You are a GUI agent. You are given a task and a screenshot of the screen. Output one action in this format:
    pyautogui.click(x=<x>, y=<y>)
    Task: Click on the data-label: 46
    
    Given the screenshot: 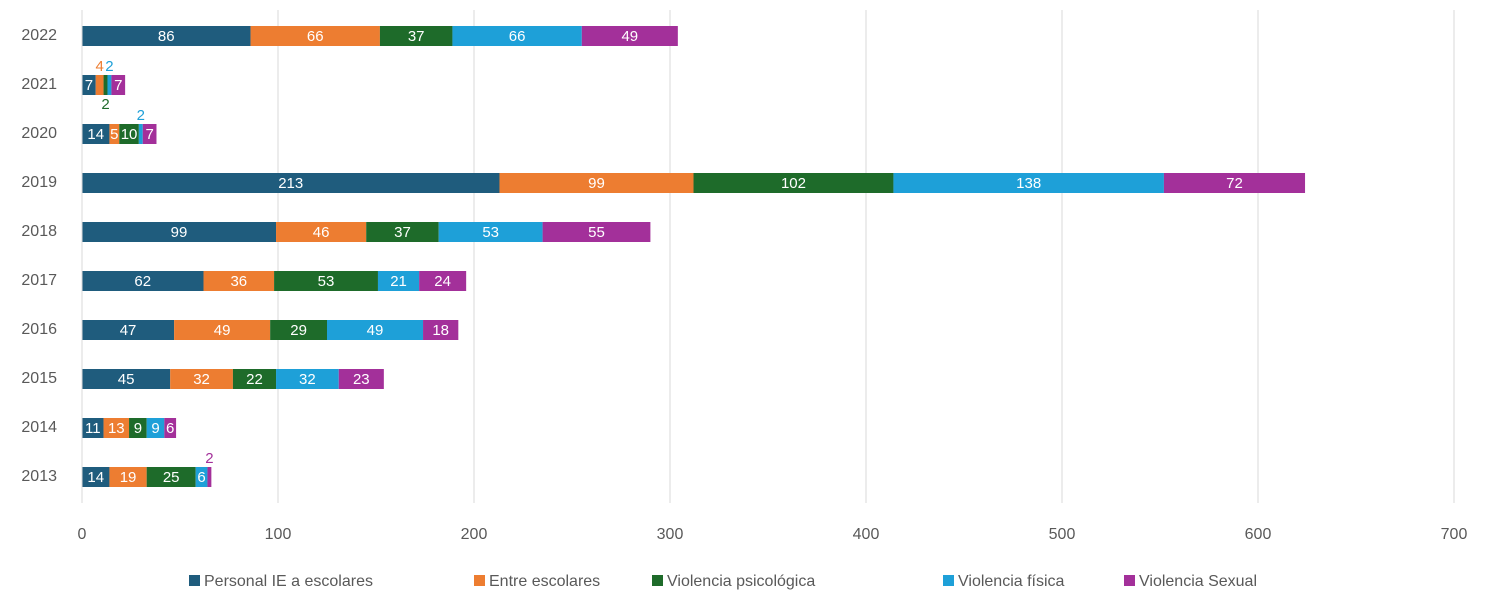 What is the action you would take?
    pyautogui.click(x=321, y=232)
    